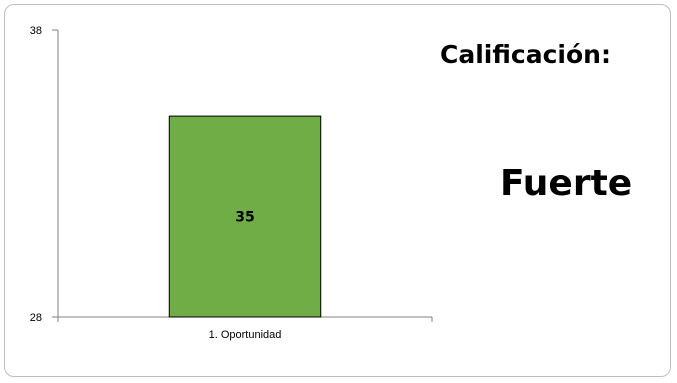 This screenshot has width=677, height=383. I want to click on y-tick-label-1: 38, so click(36, 31).